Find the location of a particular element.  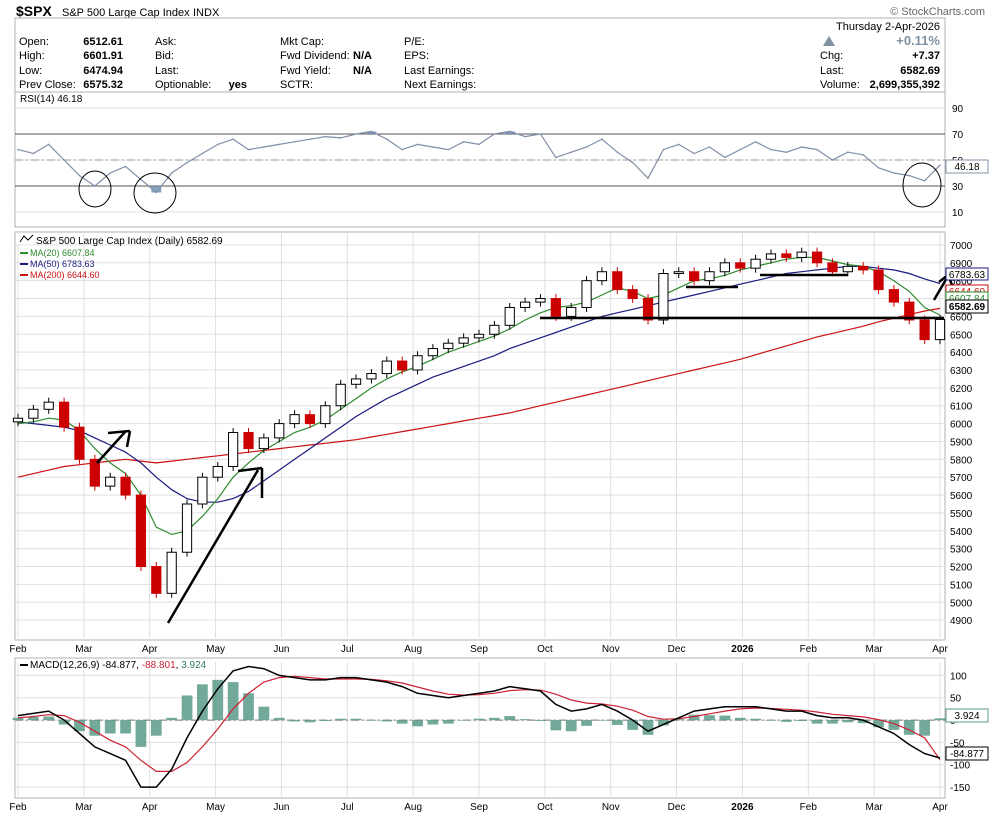

macd-value-label: -84.877 is located at coordinates (967, 754).